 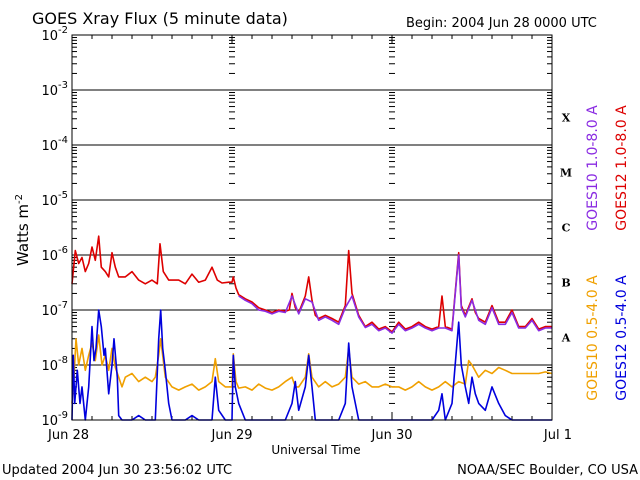 What do you see at coordinates (232, 435) in the screenshot?
I see `x-tick-label: Jun 29` at bounding box center [232, 435].